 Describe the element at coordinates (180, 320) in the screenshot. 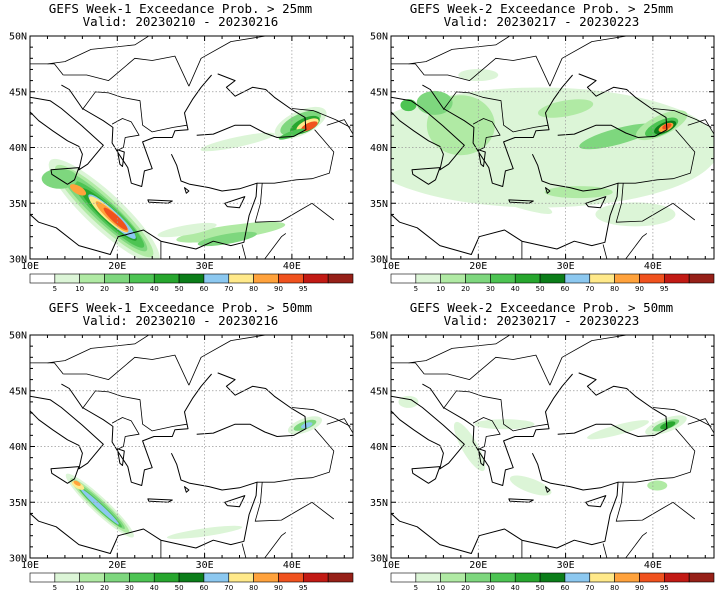

I see `panel-valid-dates: Valid: 20230210 - 20230216` at that location.